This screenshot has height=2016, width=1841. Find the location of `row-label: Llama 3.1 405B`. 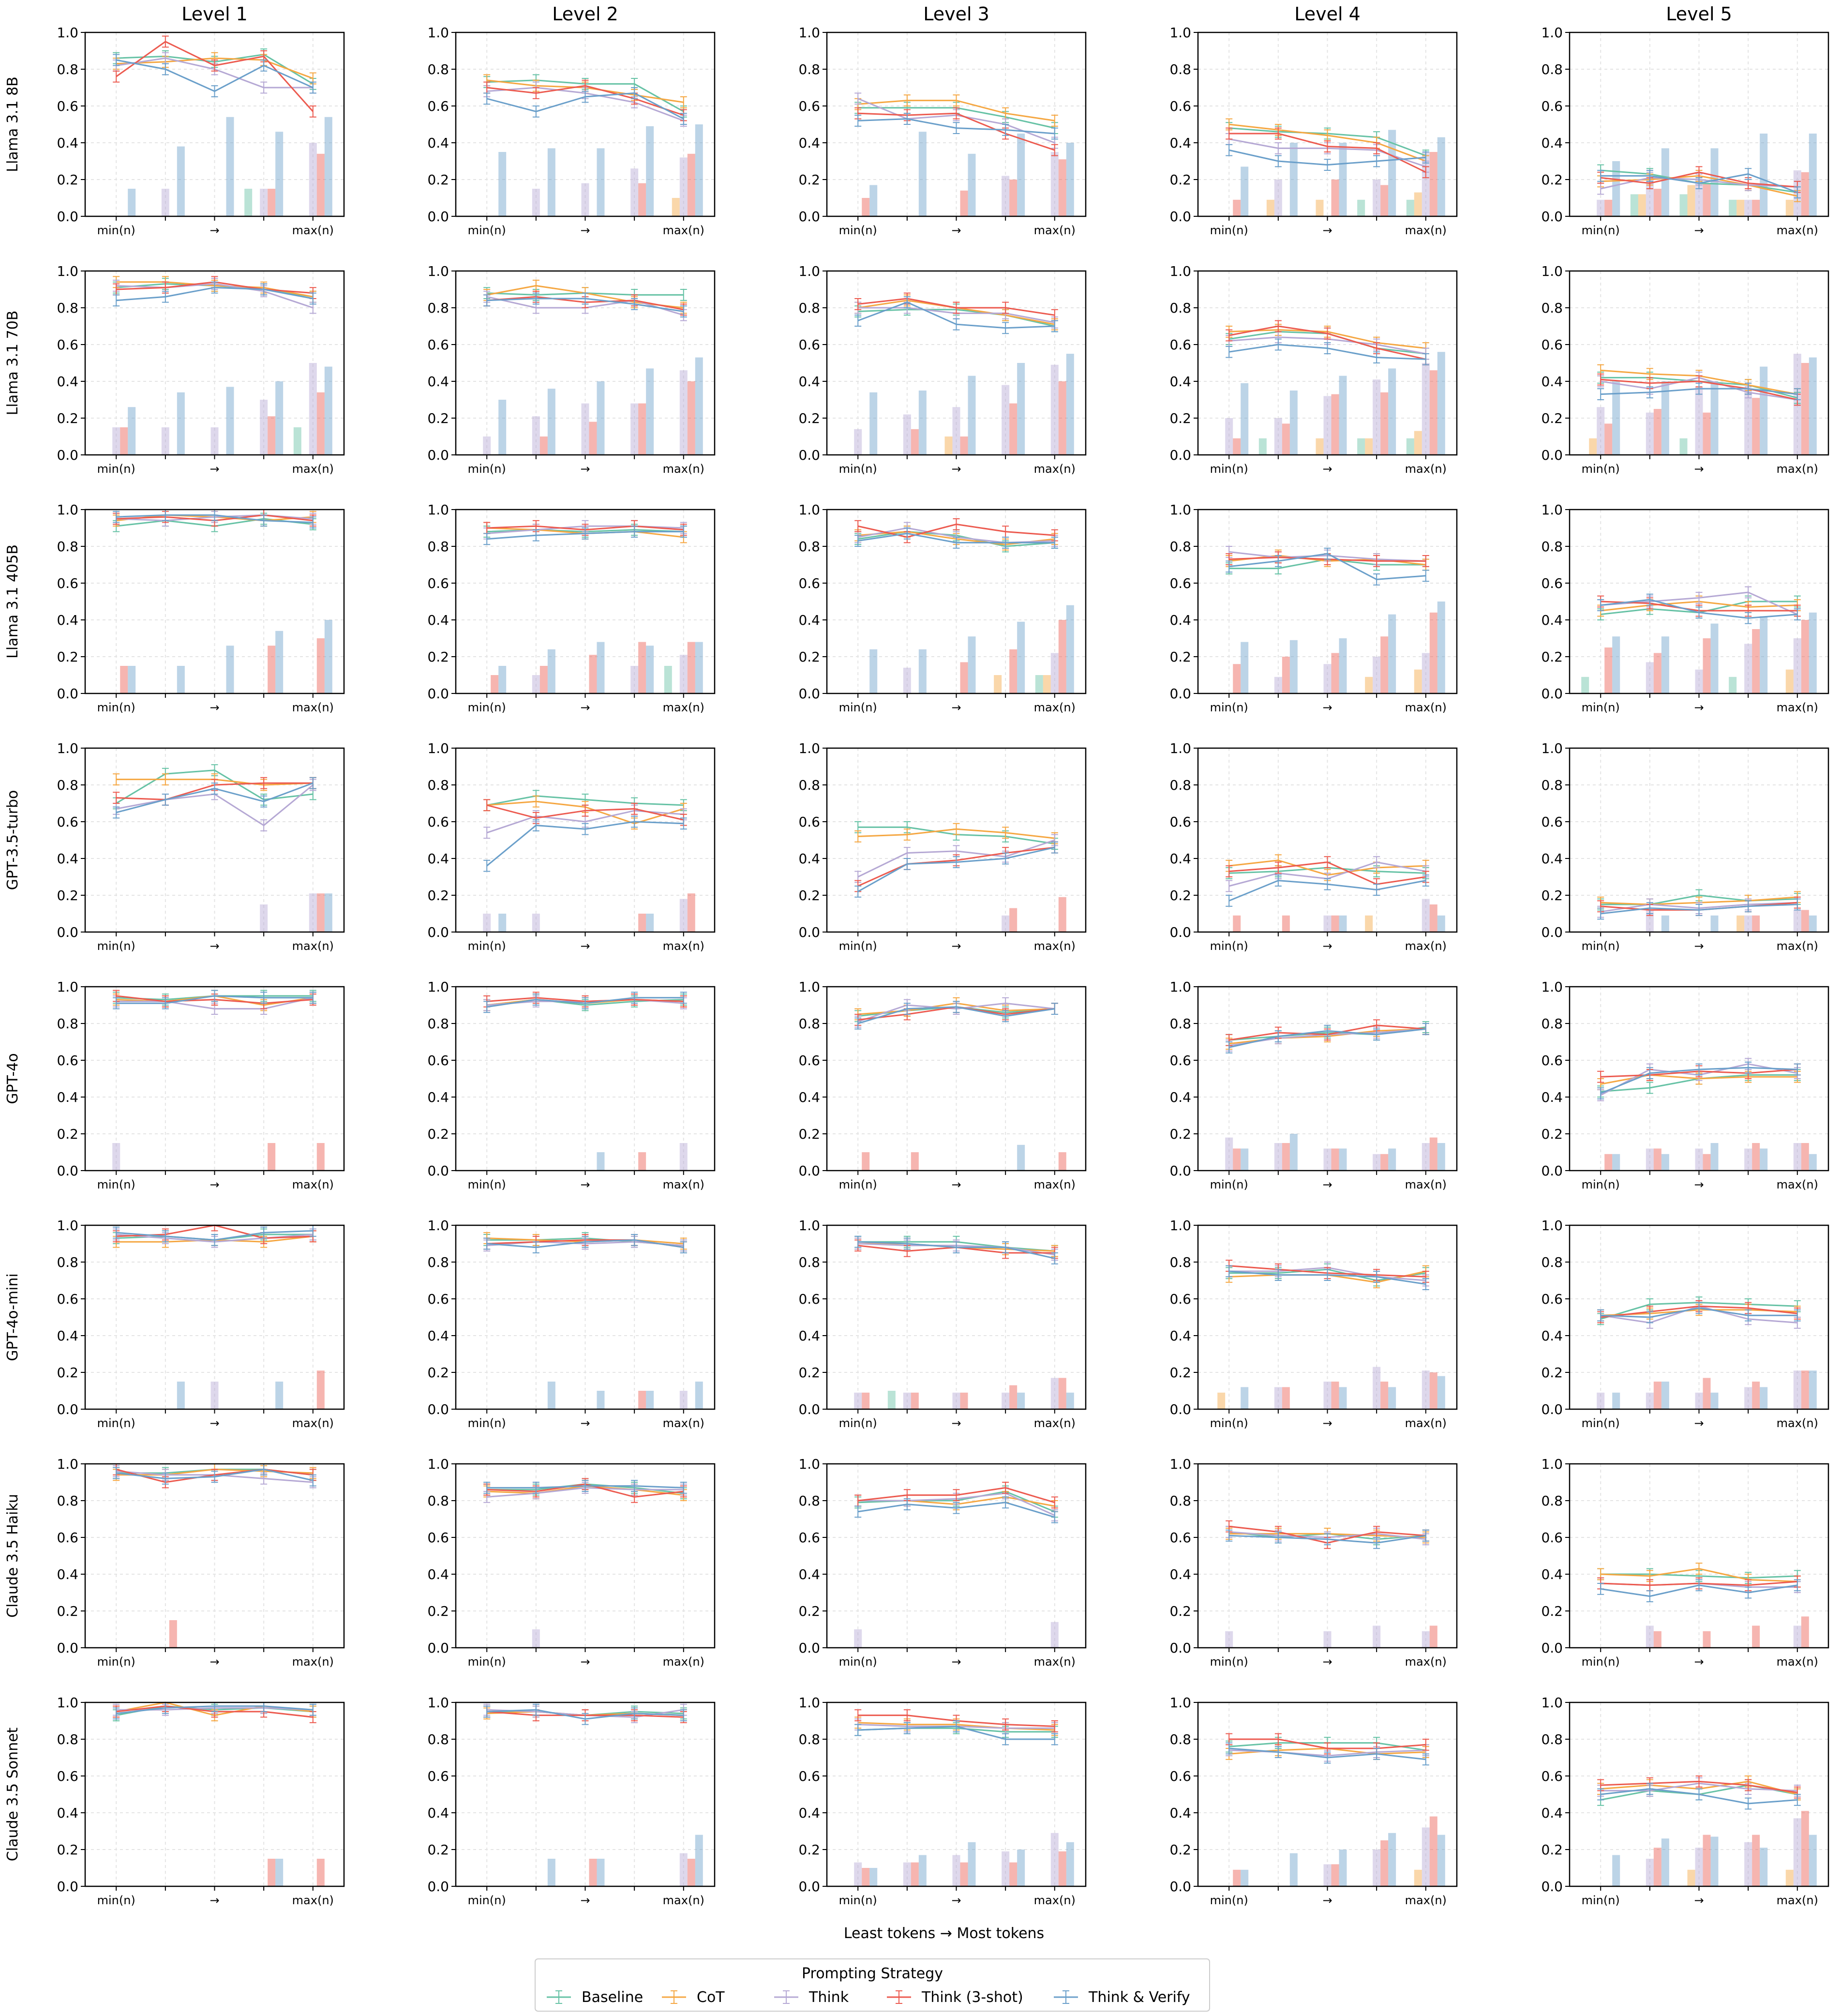

row-label: Llama 3.1 405B is located at coordinates (13, 601).